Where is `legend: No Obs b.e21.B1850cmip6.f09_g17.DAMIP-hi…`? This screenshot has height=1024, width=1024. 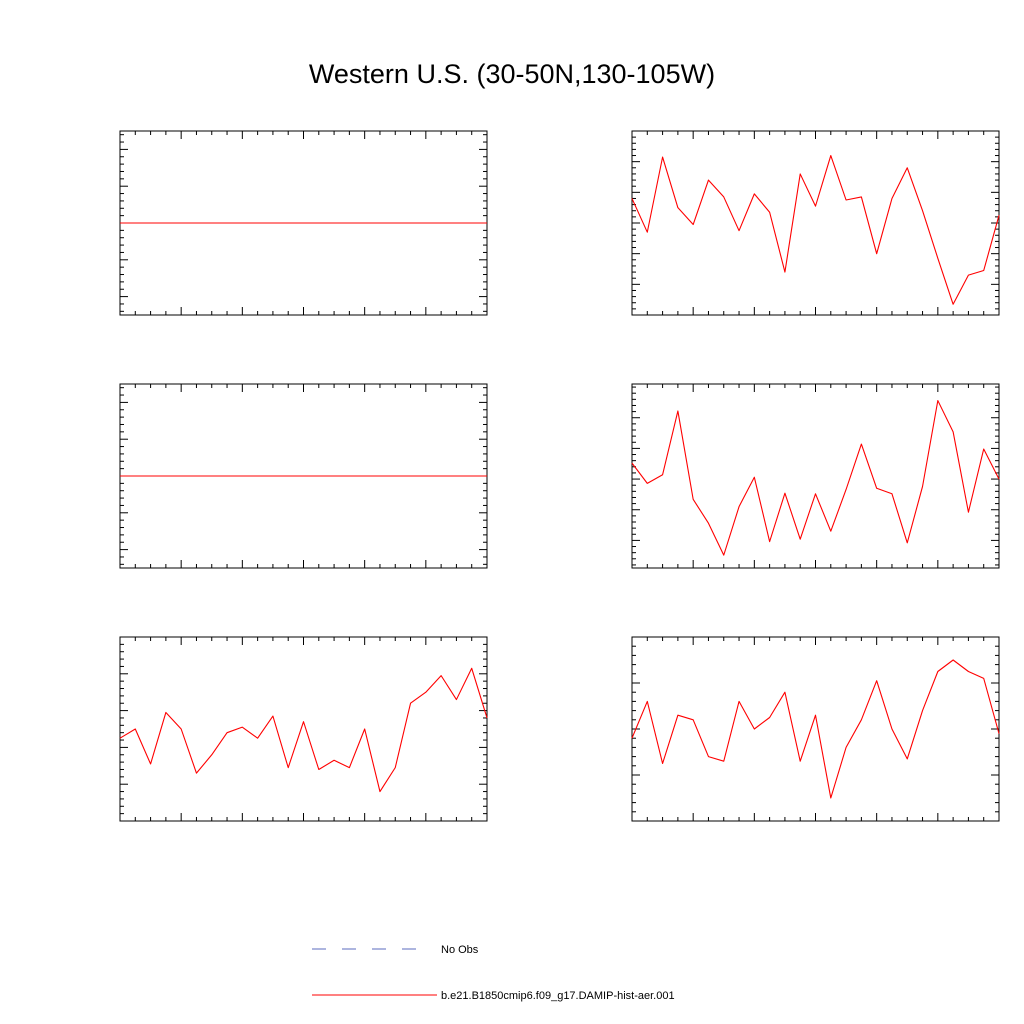
legend: No Obs b.e21.B1850cmip6.f09_g17.DAMIP-hi… is located at coordinates (493, 973).